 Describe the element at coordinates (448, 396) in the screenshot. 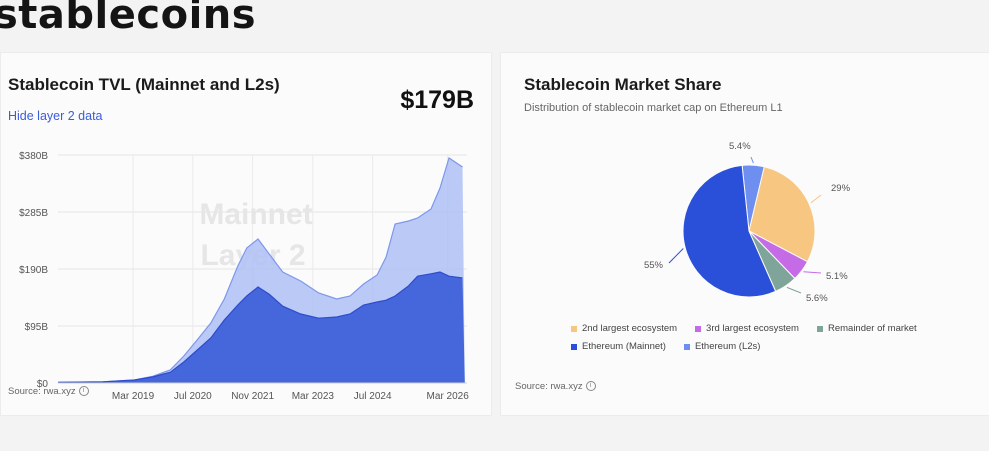

I see `x-tick-label: Mar 2026` at that location.